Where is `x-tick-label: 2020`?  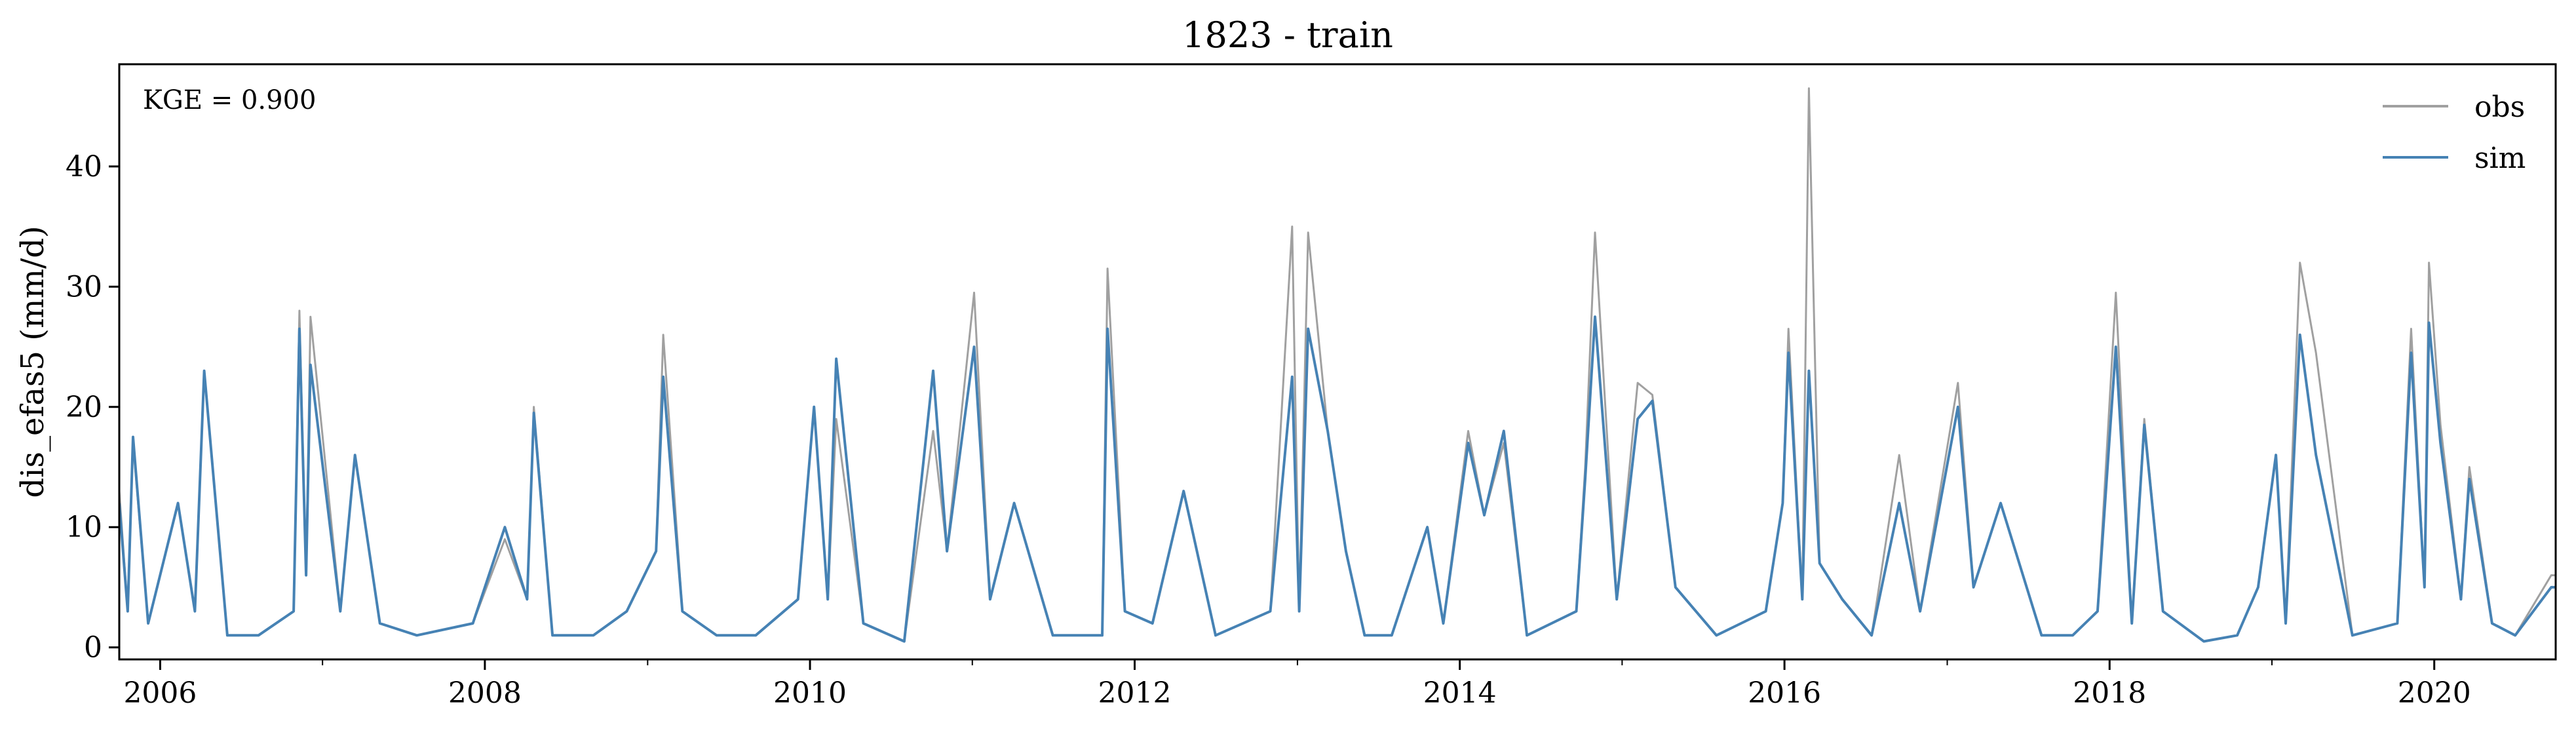
x-tick-label: 2020 is located at coordinates (2434, 693).